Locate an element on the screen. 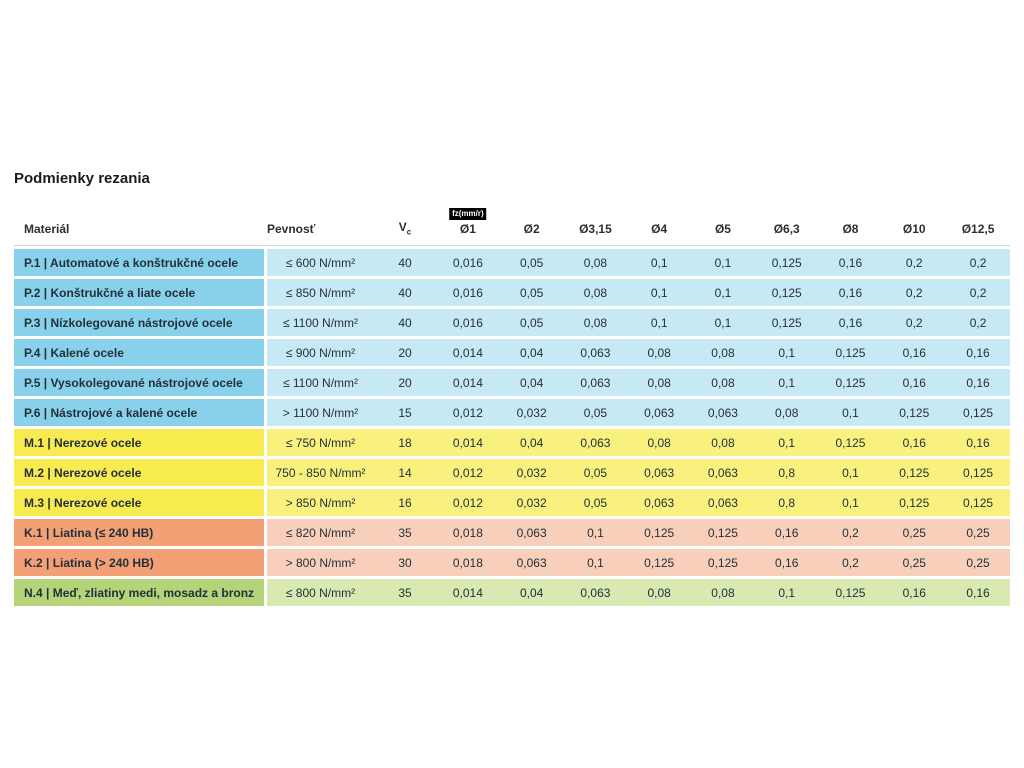  column-header-diameter-4: Ø4 is located at coordinates (659, 226).